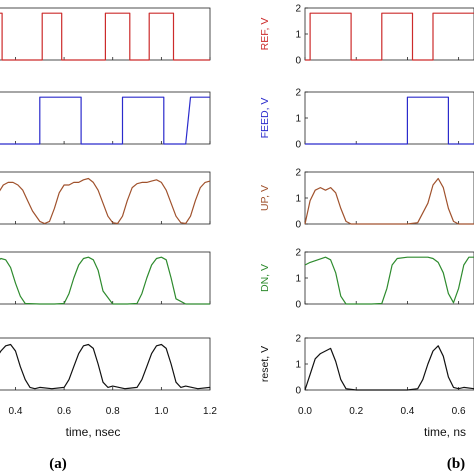 The image size is (474, 474). Describe the element at coordinates (105, 36) in the screenshot. I see `series-line-a-ref` at that location.